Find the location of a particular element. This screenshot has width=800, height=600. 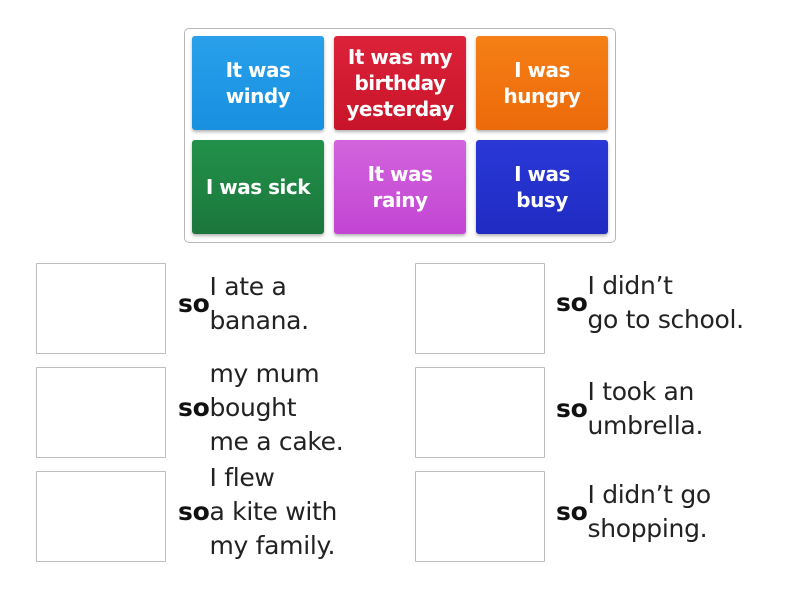

sentence-text: my mum bought me a cake. is located at coordinates (276, 407).